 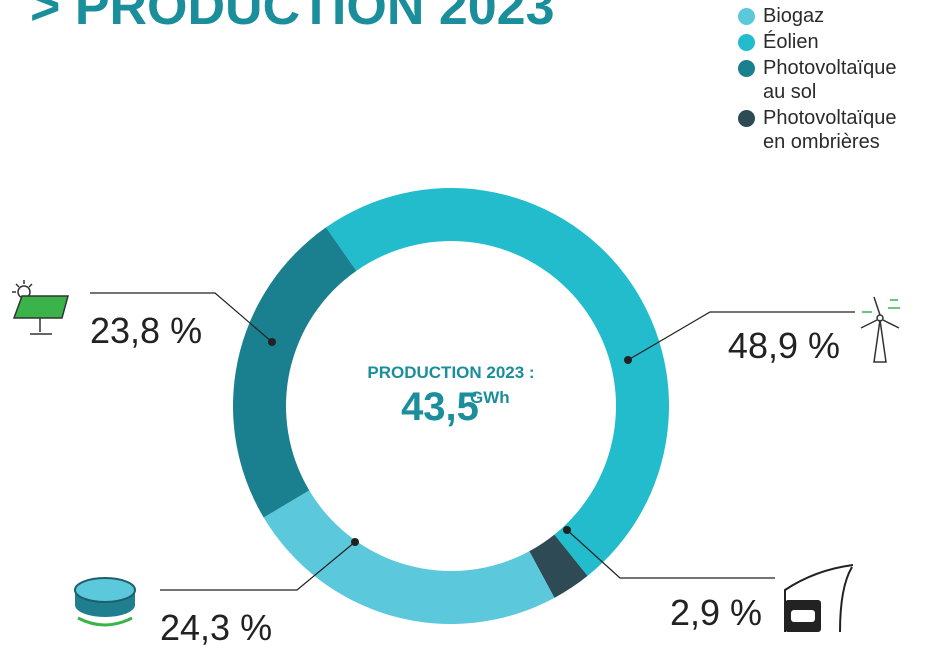 What do you see at coordinates (819, 598) in the screenshot?
I see `carport-icon` at bounding box center [819, 598].